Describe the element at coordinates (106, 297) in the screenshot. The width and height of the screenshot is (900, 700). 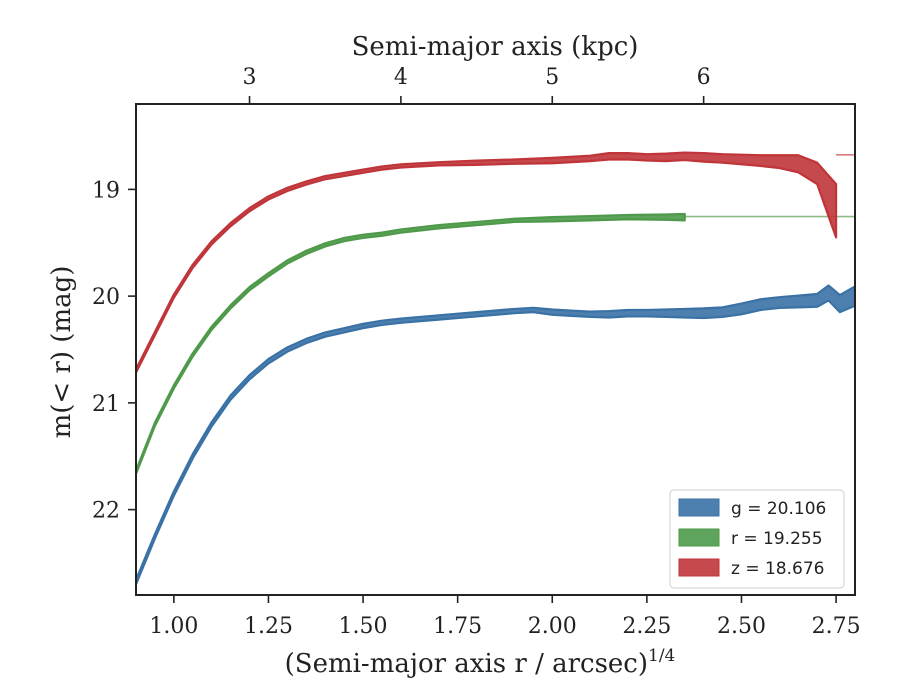
I see `y-tick-label: 20` at that location.